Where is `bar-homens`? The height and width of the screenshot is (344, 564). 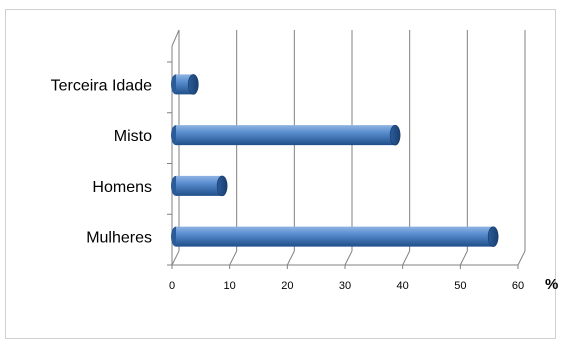
bar-homens is located at coordinates (199, 186).